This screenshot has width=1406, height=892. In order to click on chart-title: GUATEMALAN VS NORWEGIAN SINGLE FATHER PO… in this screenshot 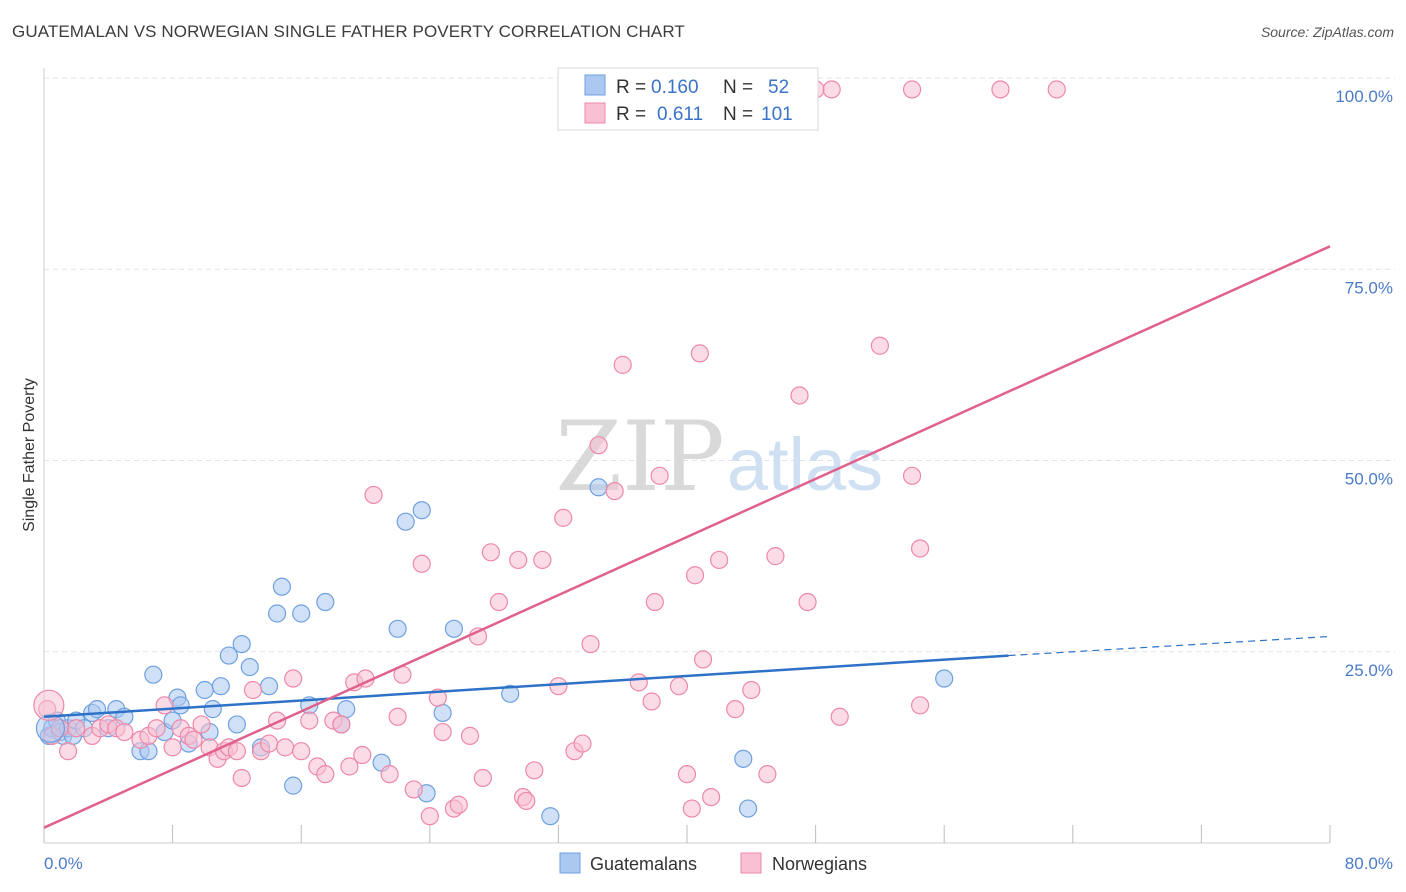, I will do `click(348, 31)`.